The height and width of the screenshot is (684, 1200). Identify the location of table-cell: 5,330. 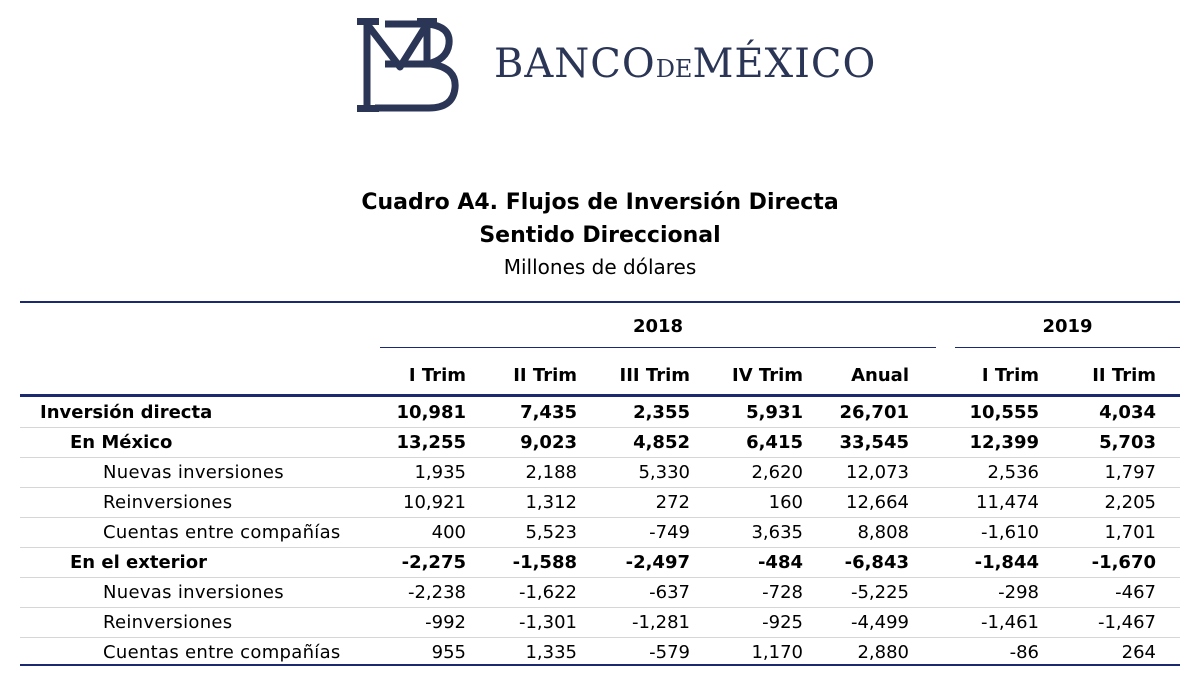
(664, 472).